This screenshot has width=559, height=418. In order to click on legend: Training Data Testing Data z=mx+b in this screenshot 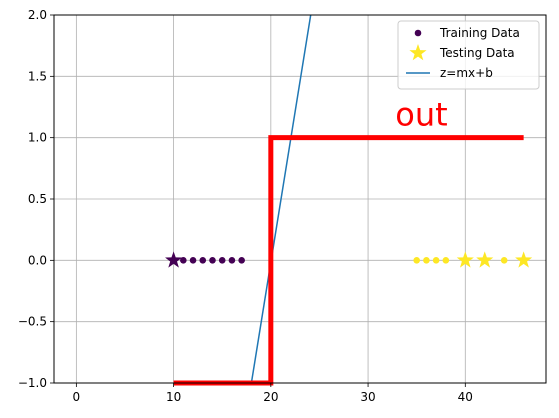, I will do `click(468, 55)`.